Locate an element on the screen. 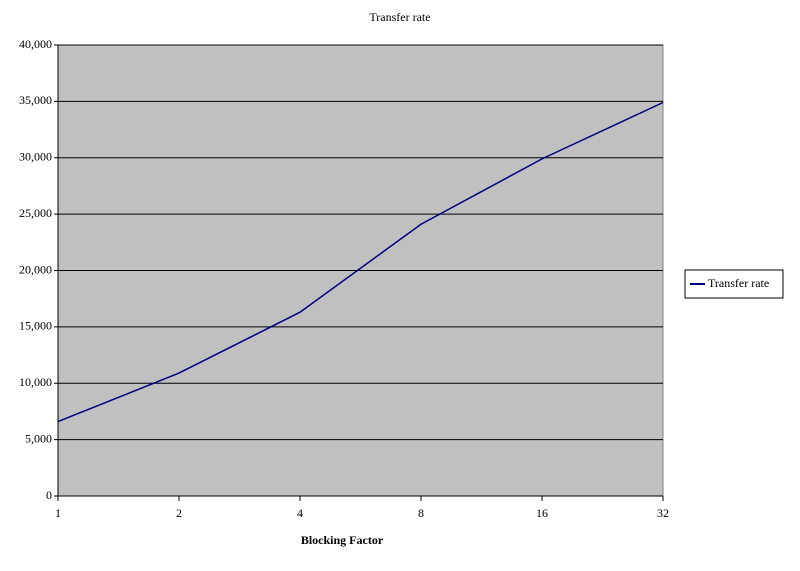  x-tick-label: 1 is located at coordinates (58, 513).